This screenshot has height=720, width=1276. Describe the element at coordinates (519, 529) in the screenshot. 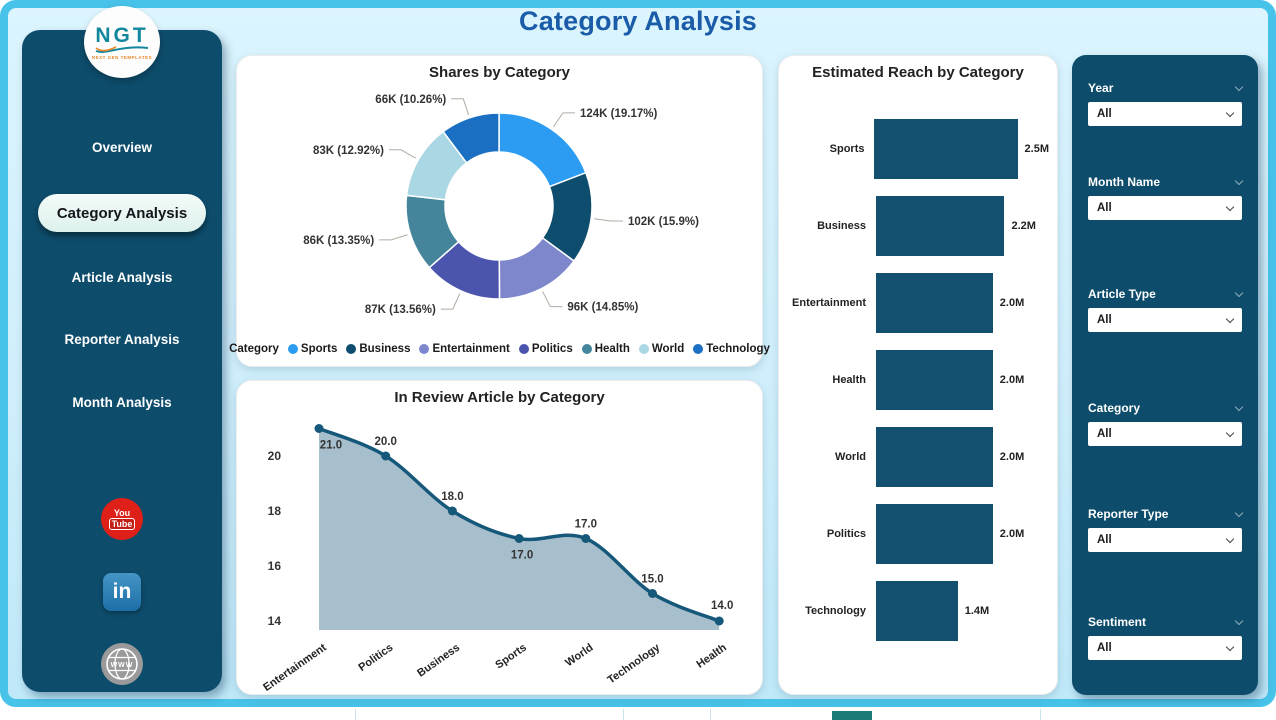

I see `area-fill` at that location.